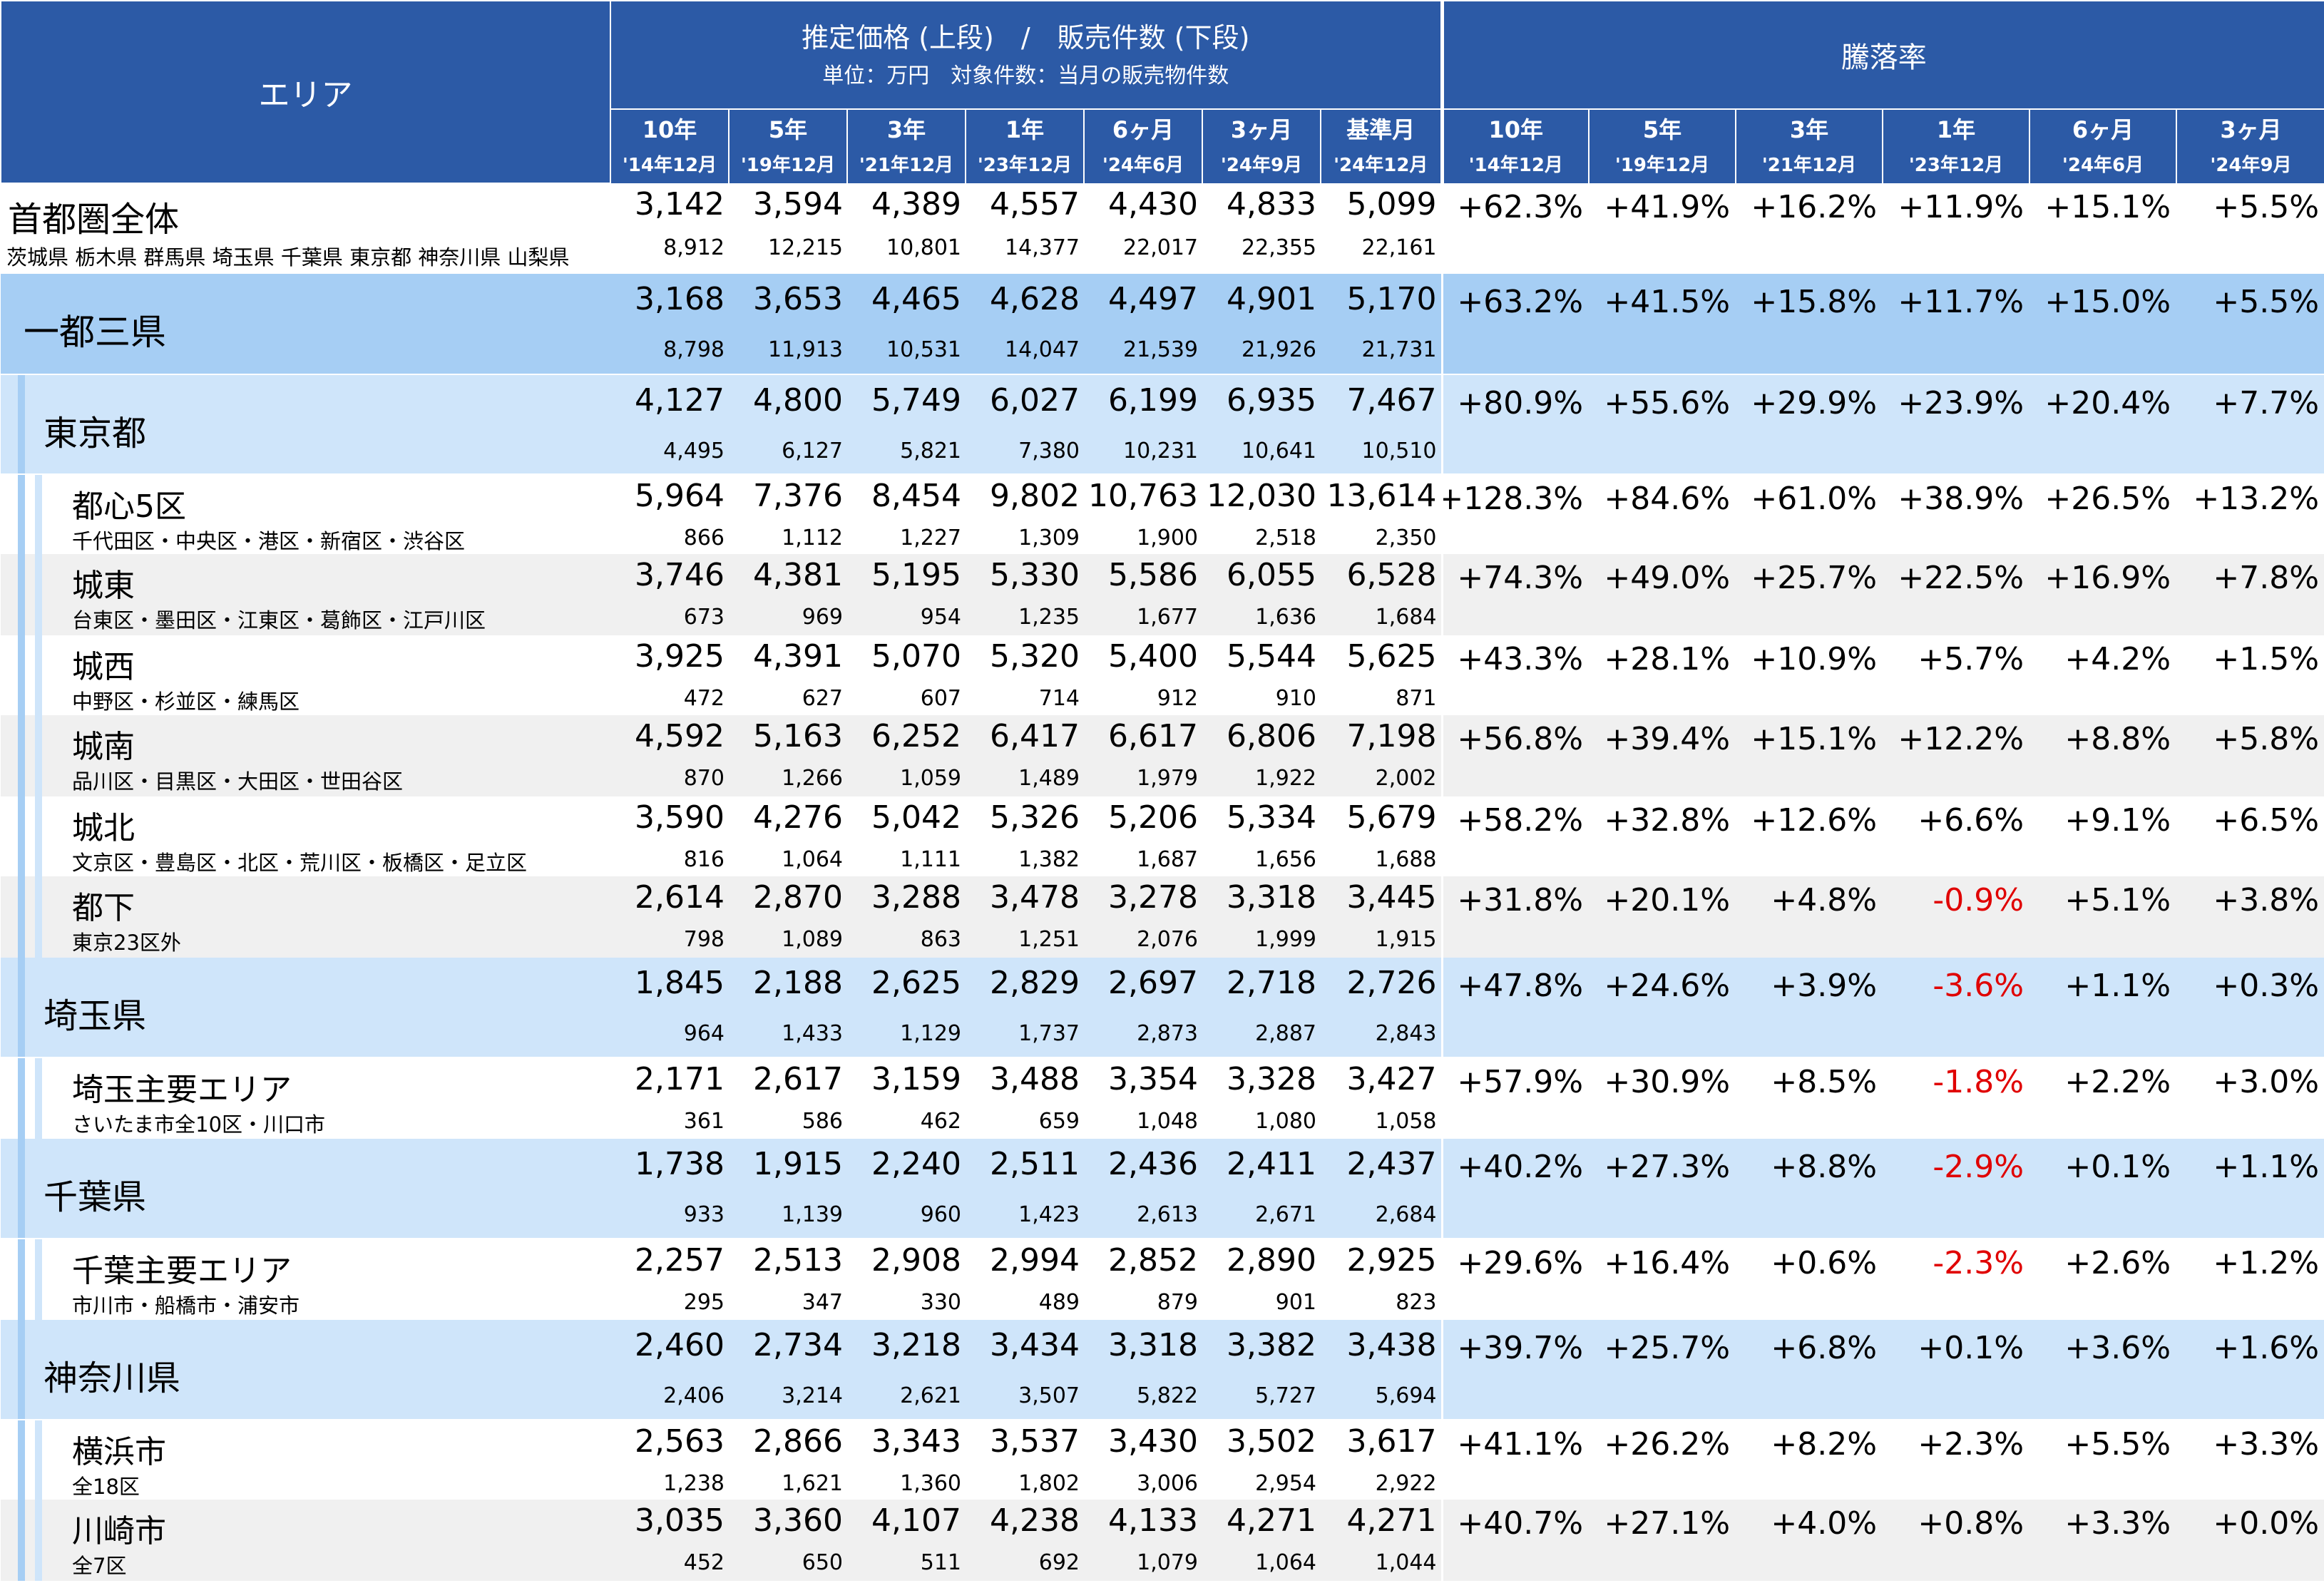  Describe the element at coordinates (2102, 1098) in the screenshot. I see `rate-cell: +2.2%` at that location.